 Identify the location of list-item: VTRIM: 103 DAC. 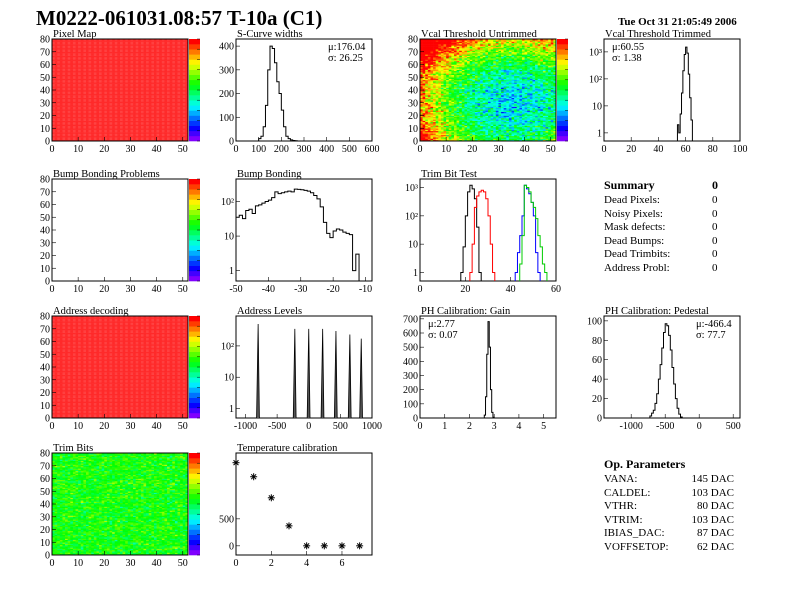
(669, 521).